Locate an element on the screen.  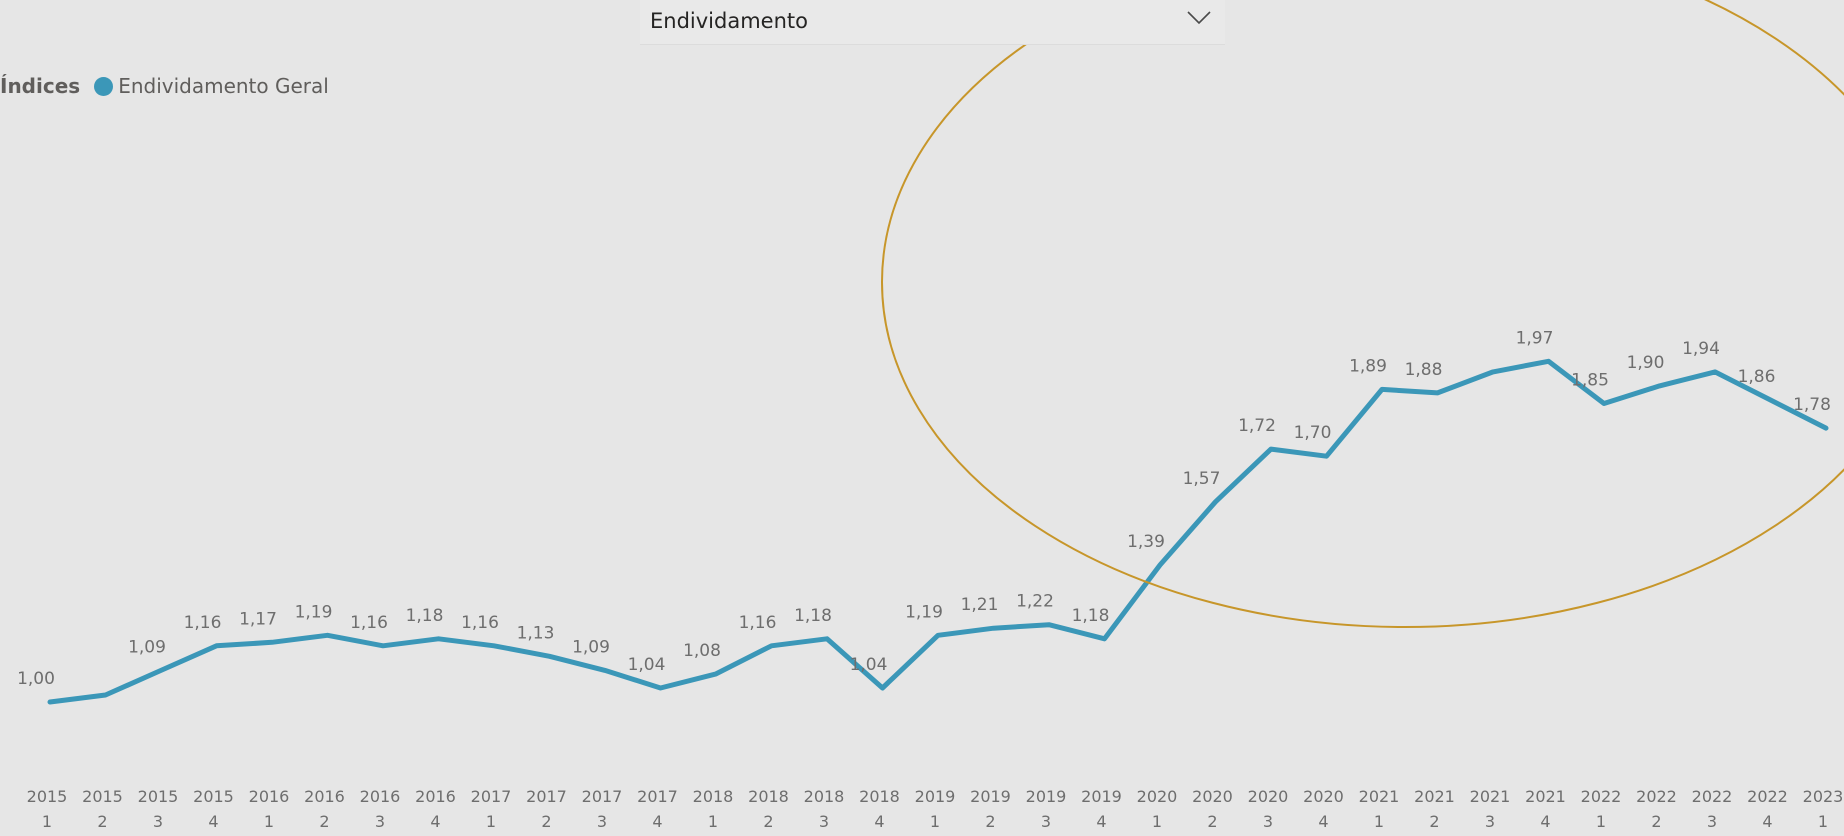
data-label: 1,90 is located at coordinates (1646, 363).